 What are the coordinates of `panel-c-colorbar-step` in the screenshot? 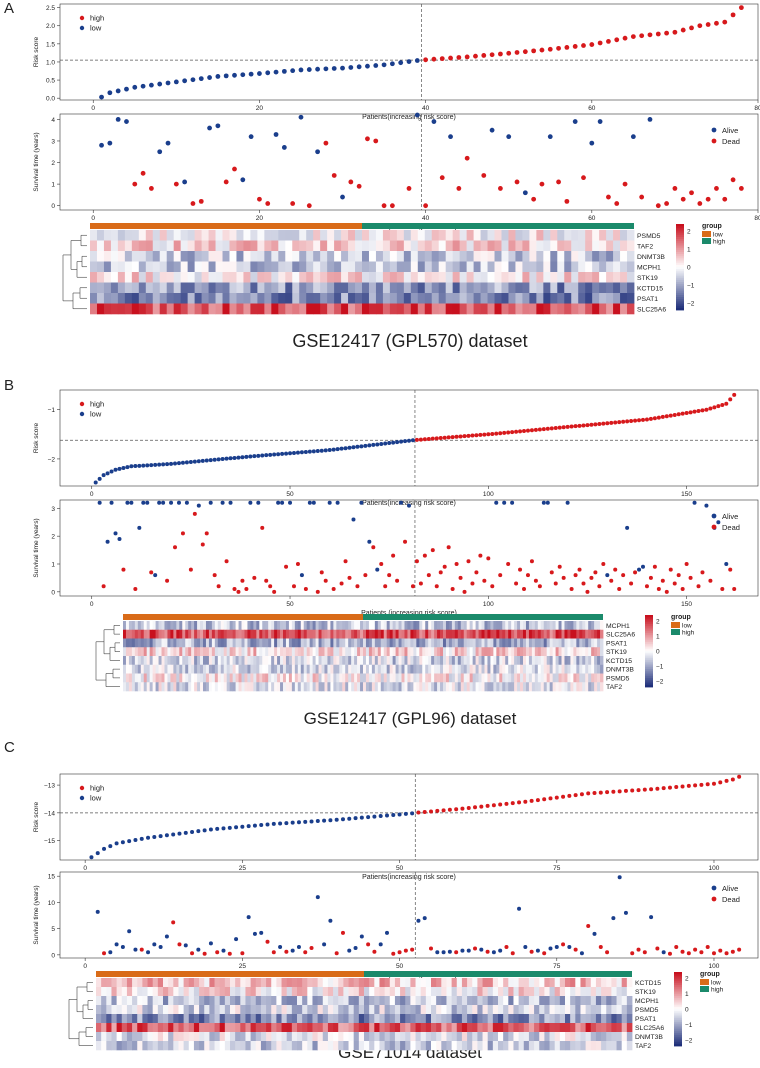 It's located at (678, 1028).